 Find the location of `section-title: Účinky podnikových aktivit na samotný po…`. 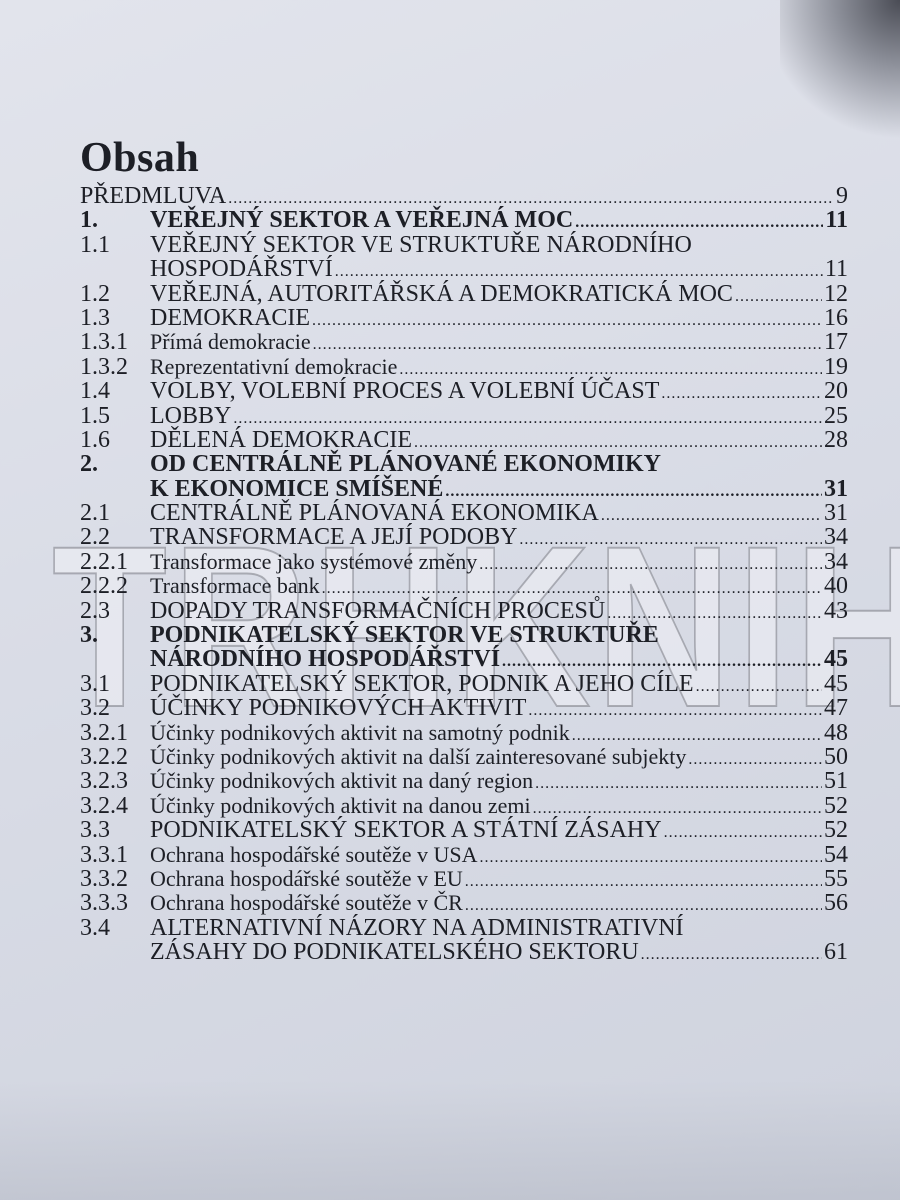

section-title: Účinky podnikových aktivit na samotný po… is located at coordinates (360, 732).